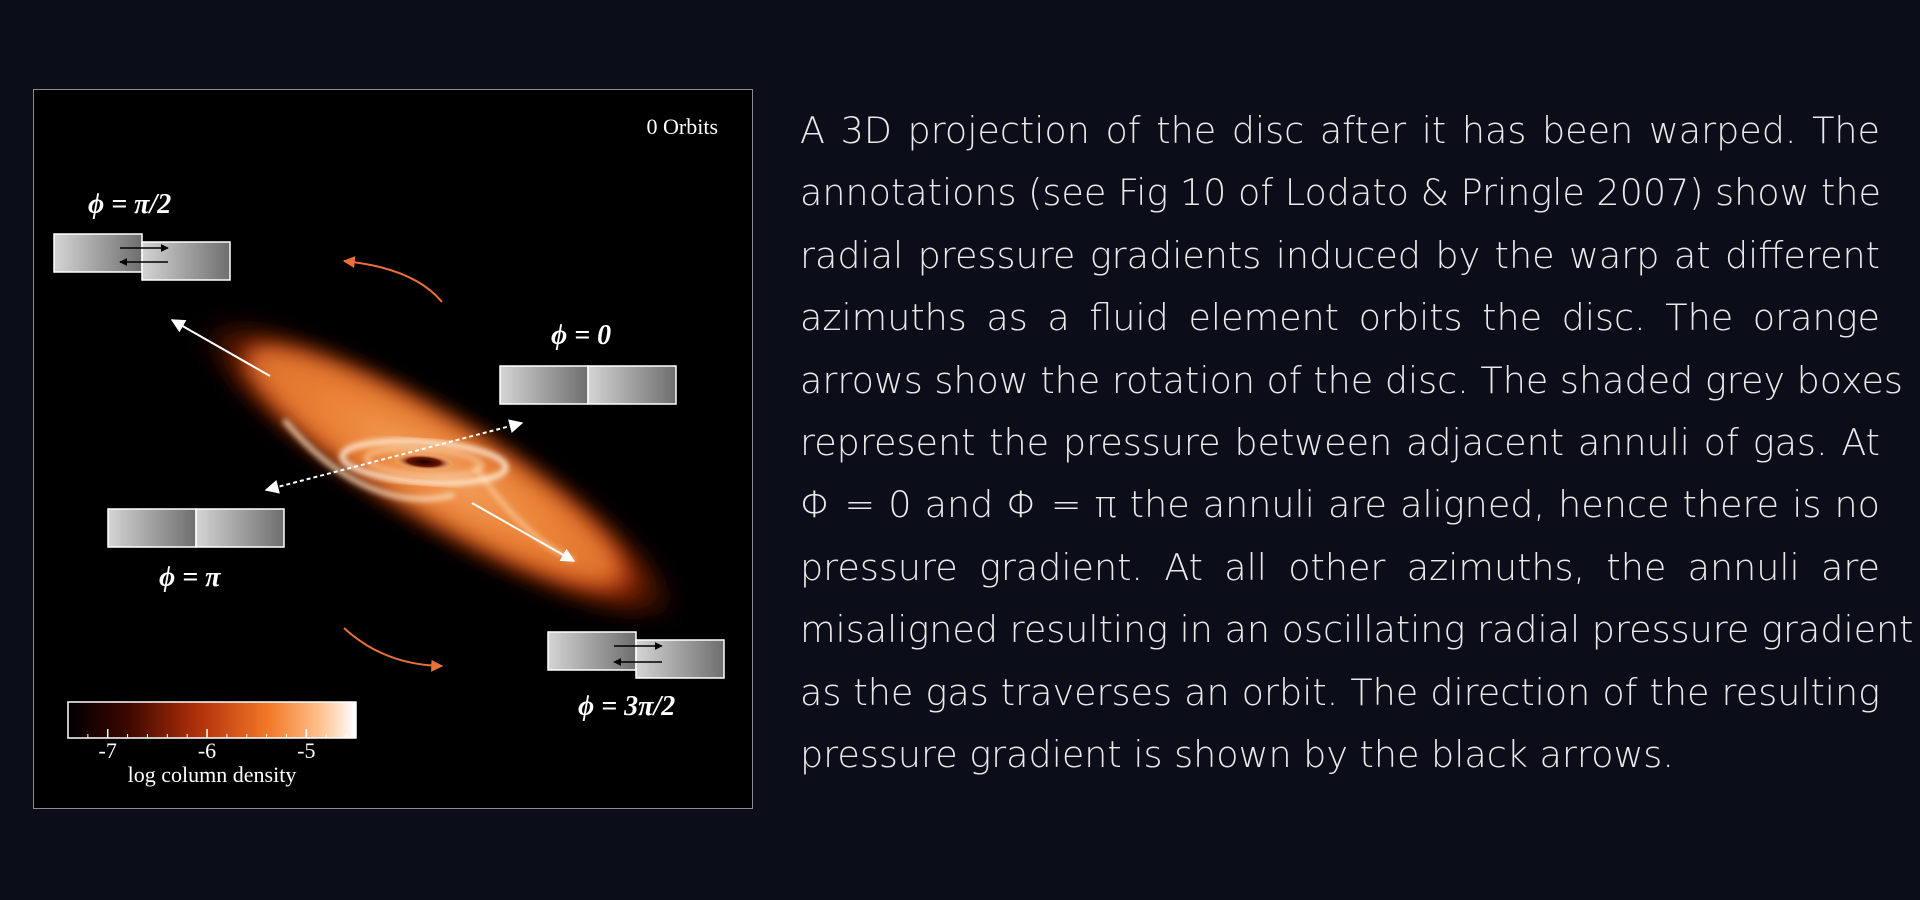 The height and width of the screenshot is (900, 1920). I want to click on orbit-count-label: 0 Orbits, so click(683, 126).